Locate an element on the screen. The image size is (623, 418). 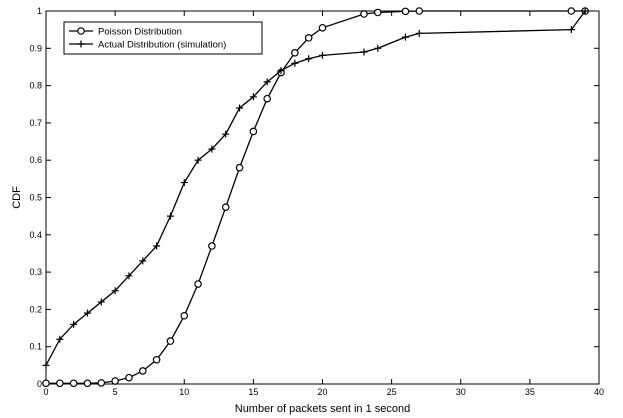
legend-box is located at coordinates (163, 38).